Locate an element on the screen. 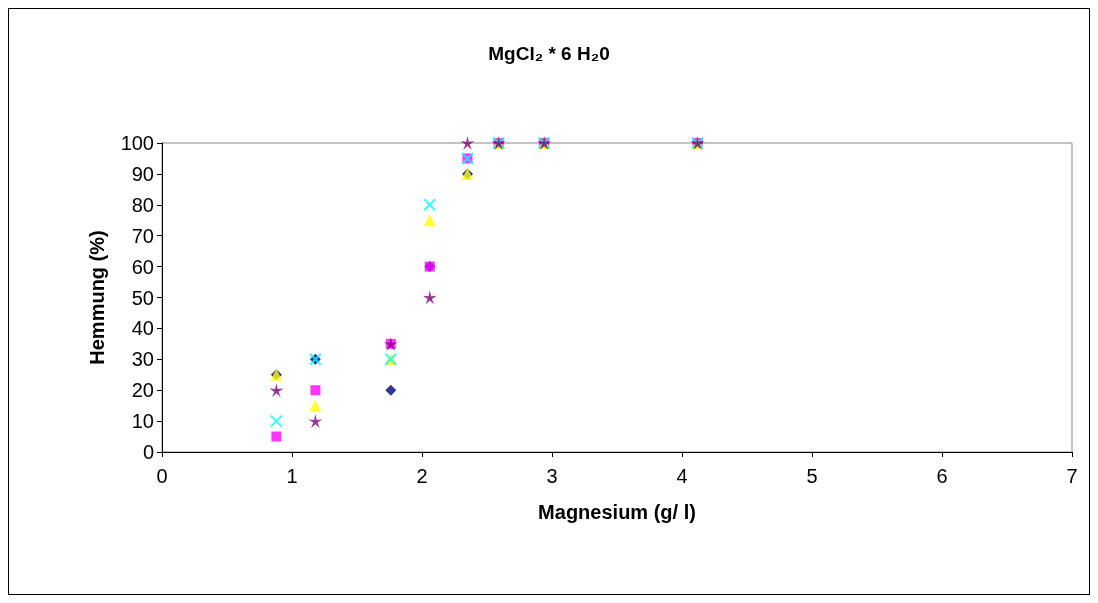  y-tick-label: 80 is located at coordinates (142, 204).